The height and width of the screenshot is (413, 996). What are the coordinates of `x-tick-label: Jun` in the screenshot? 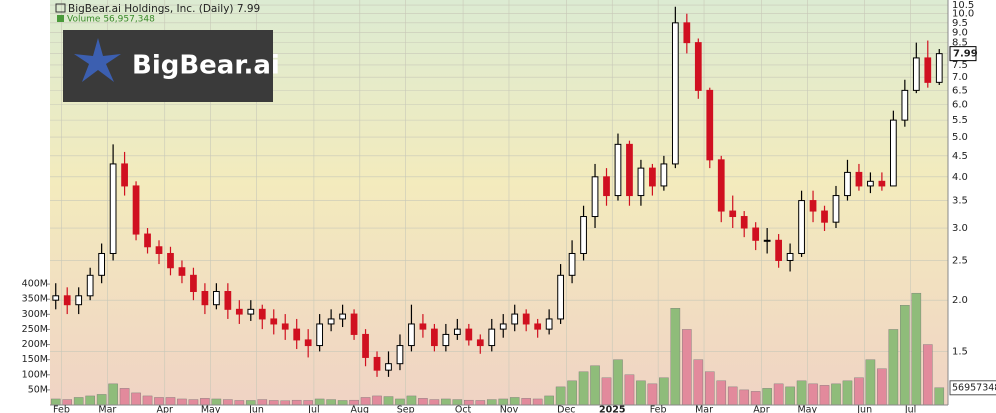 It's located at (864, 409).